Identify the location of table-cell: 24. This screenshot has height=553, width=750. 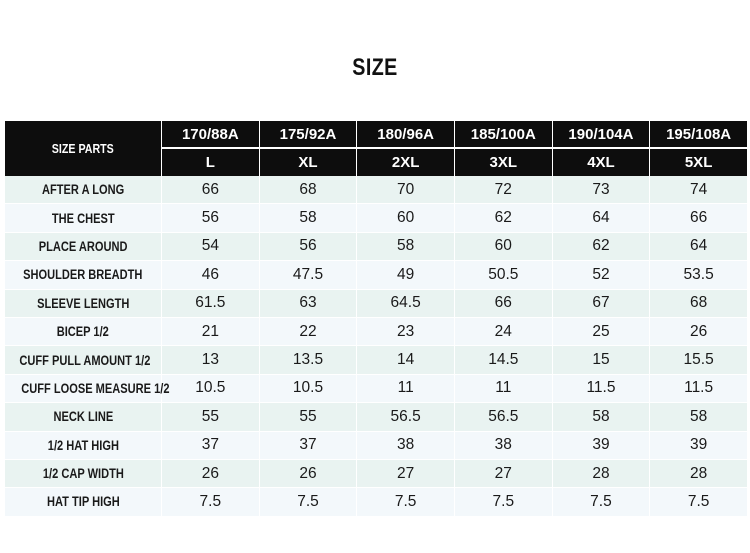
(503, 332).